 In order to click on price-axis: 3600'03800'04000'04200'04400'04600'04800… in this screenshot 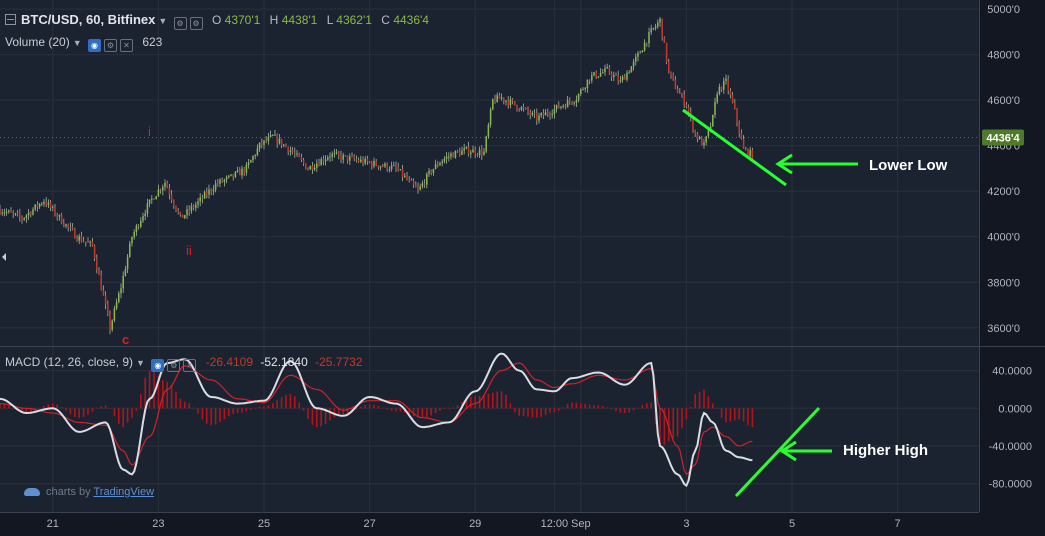, I will do `click(1003, 169)`.